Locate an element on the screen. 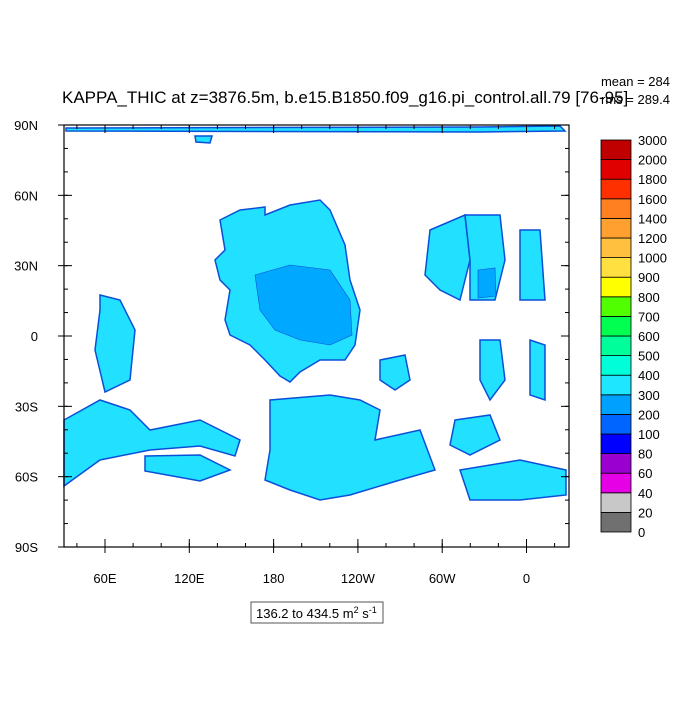  colorbar-label: 200 is located at coordinates (649, 414).